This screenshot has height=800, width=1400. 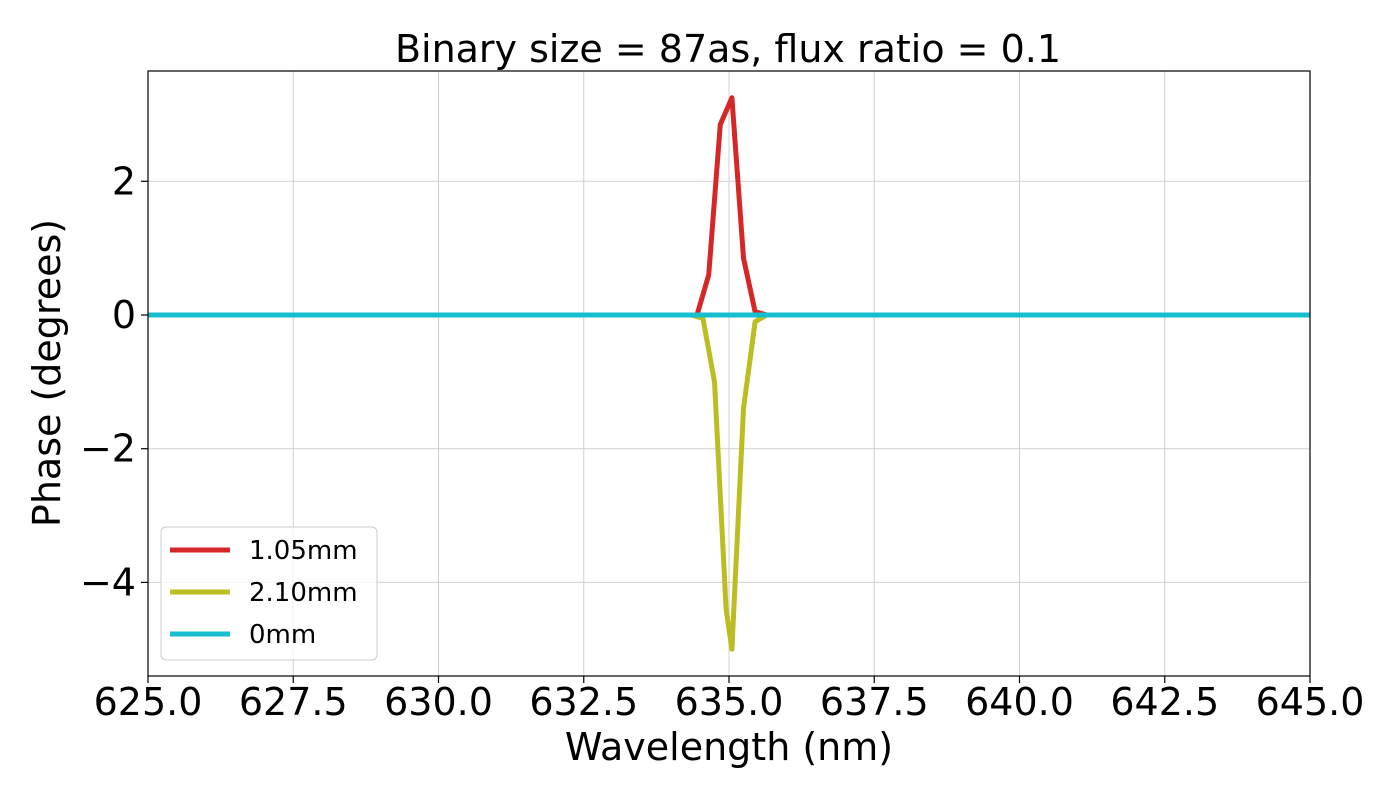 I want to click on x-tick-label: 645.0, so click(x=1310, y=702).